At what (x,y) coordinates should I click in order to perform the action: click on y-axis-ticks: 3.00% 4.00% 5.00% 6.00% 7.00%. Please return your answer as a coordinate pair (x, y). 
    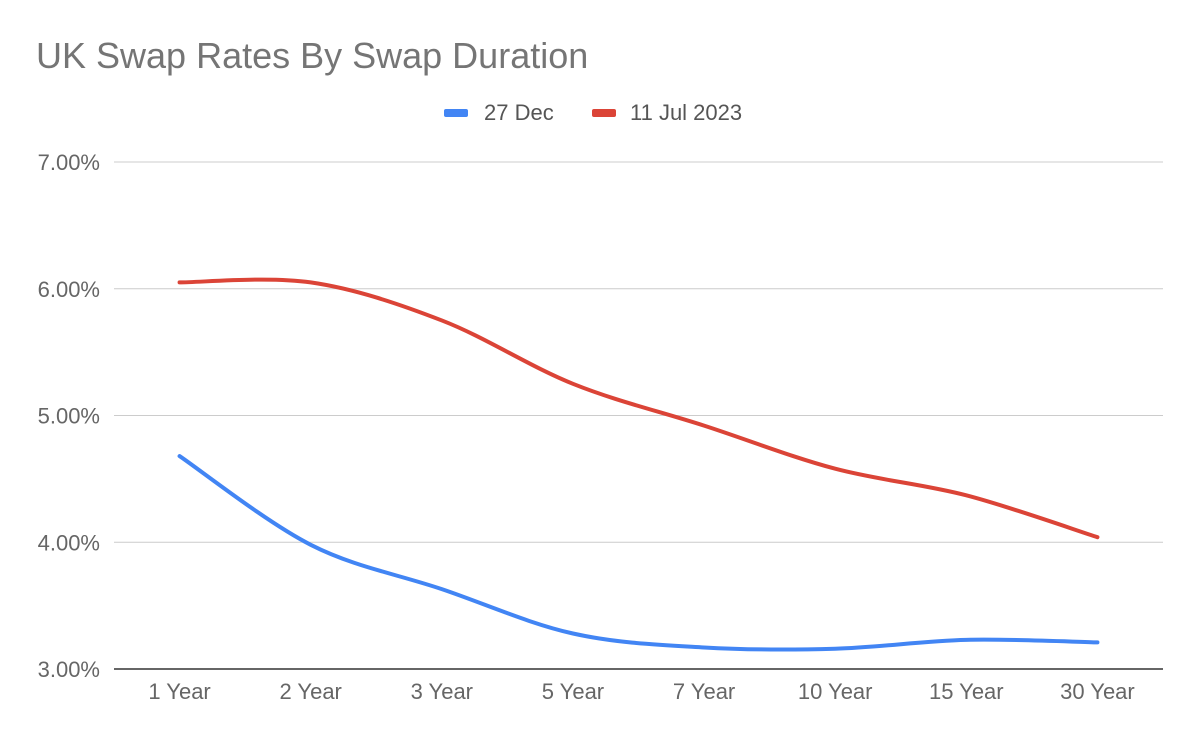
    Looking at the image, I should click on (69, 416).